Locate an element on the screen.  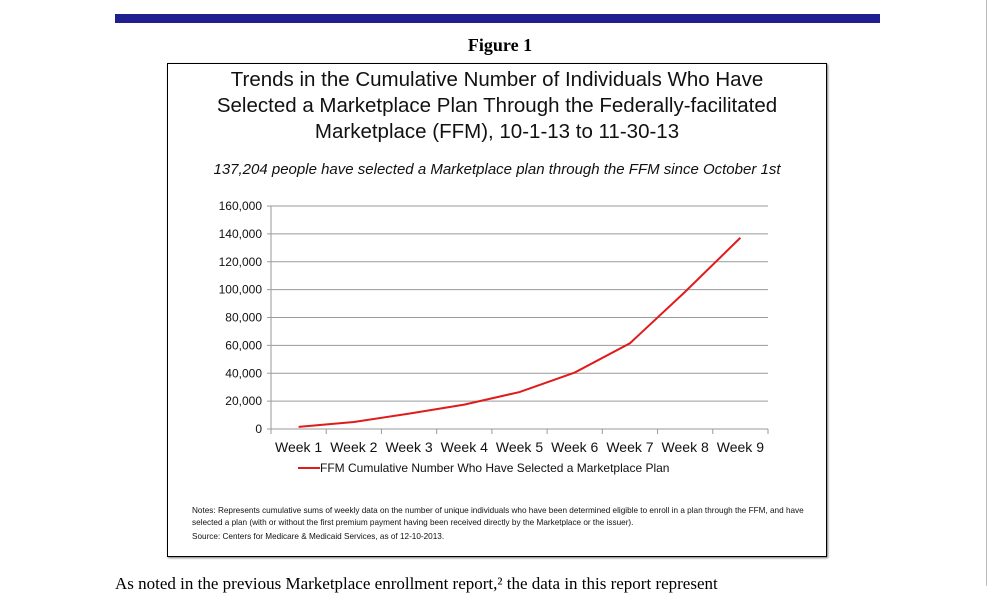
figure-label: Figure 1 is located at coordinates (500, 45).